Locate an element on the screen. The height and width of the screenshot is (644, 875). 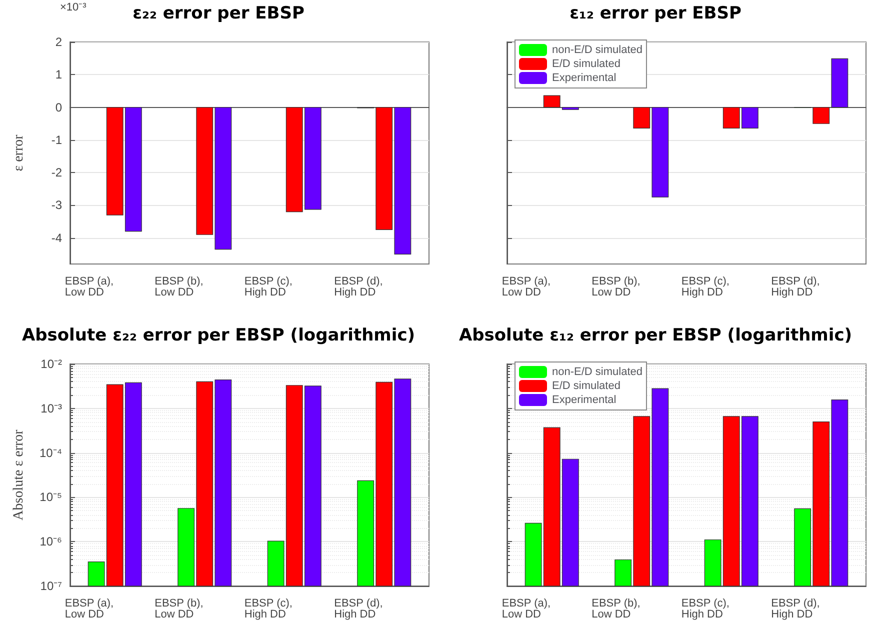
y-tick-label: 10⁻² is located at coordinates (51, 364).